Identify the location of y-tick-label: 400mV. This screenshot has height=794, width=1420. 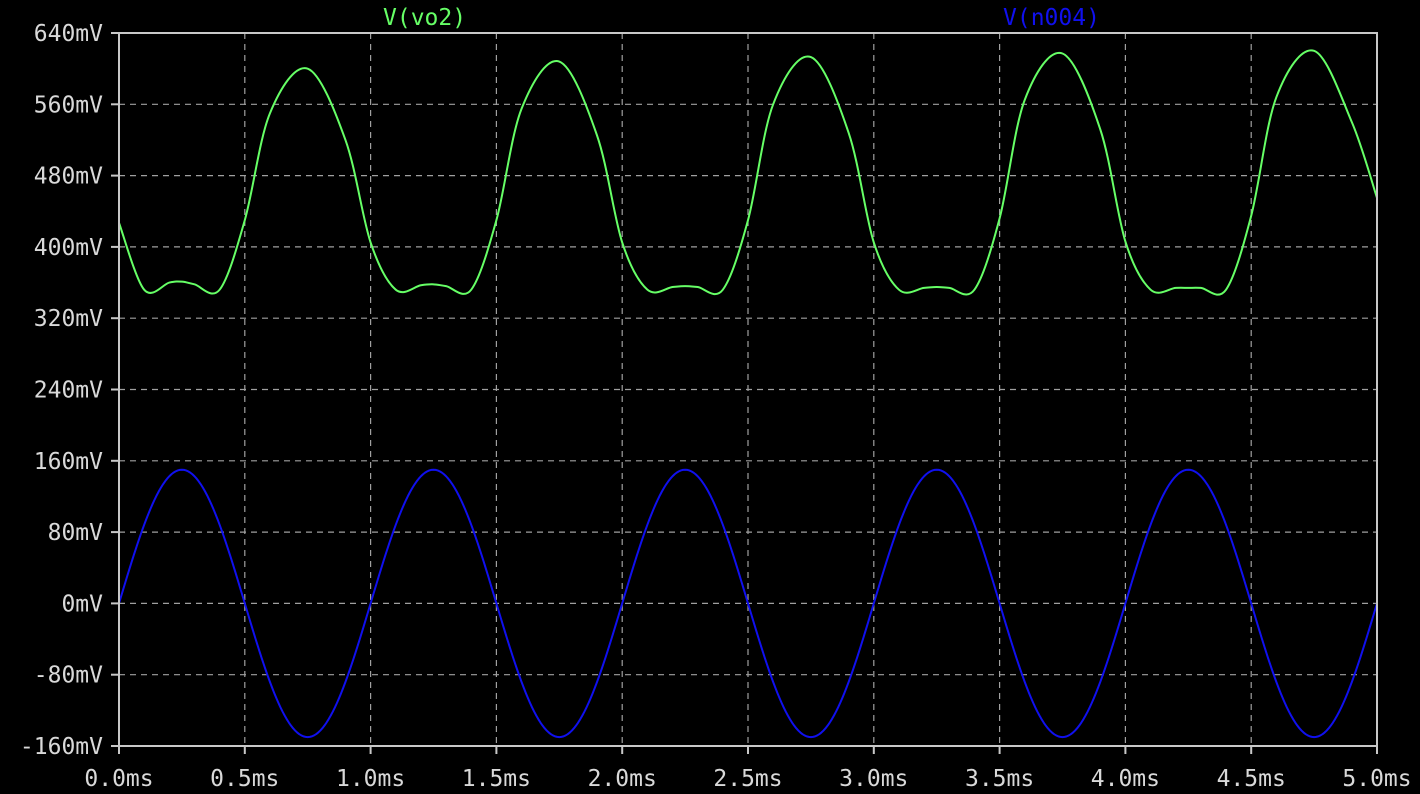
(68, 248).